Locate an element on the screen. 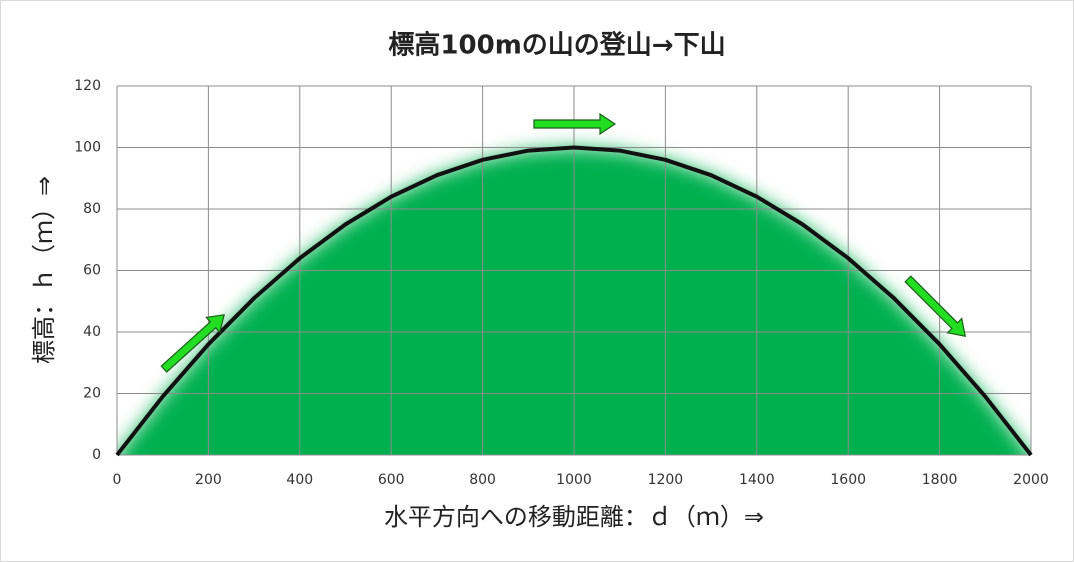 This screenshot has width=1074, height=562. x-tick-label: 1200 is located at coordinates (666, 480).